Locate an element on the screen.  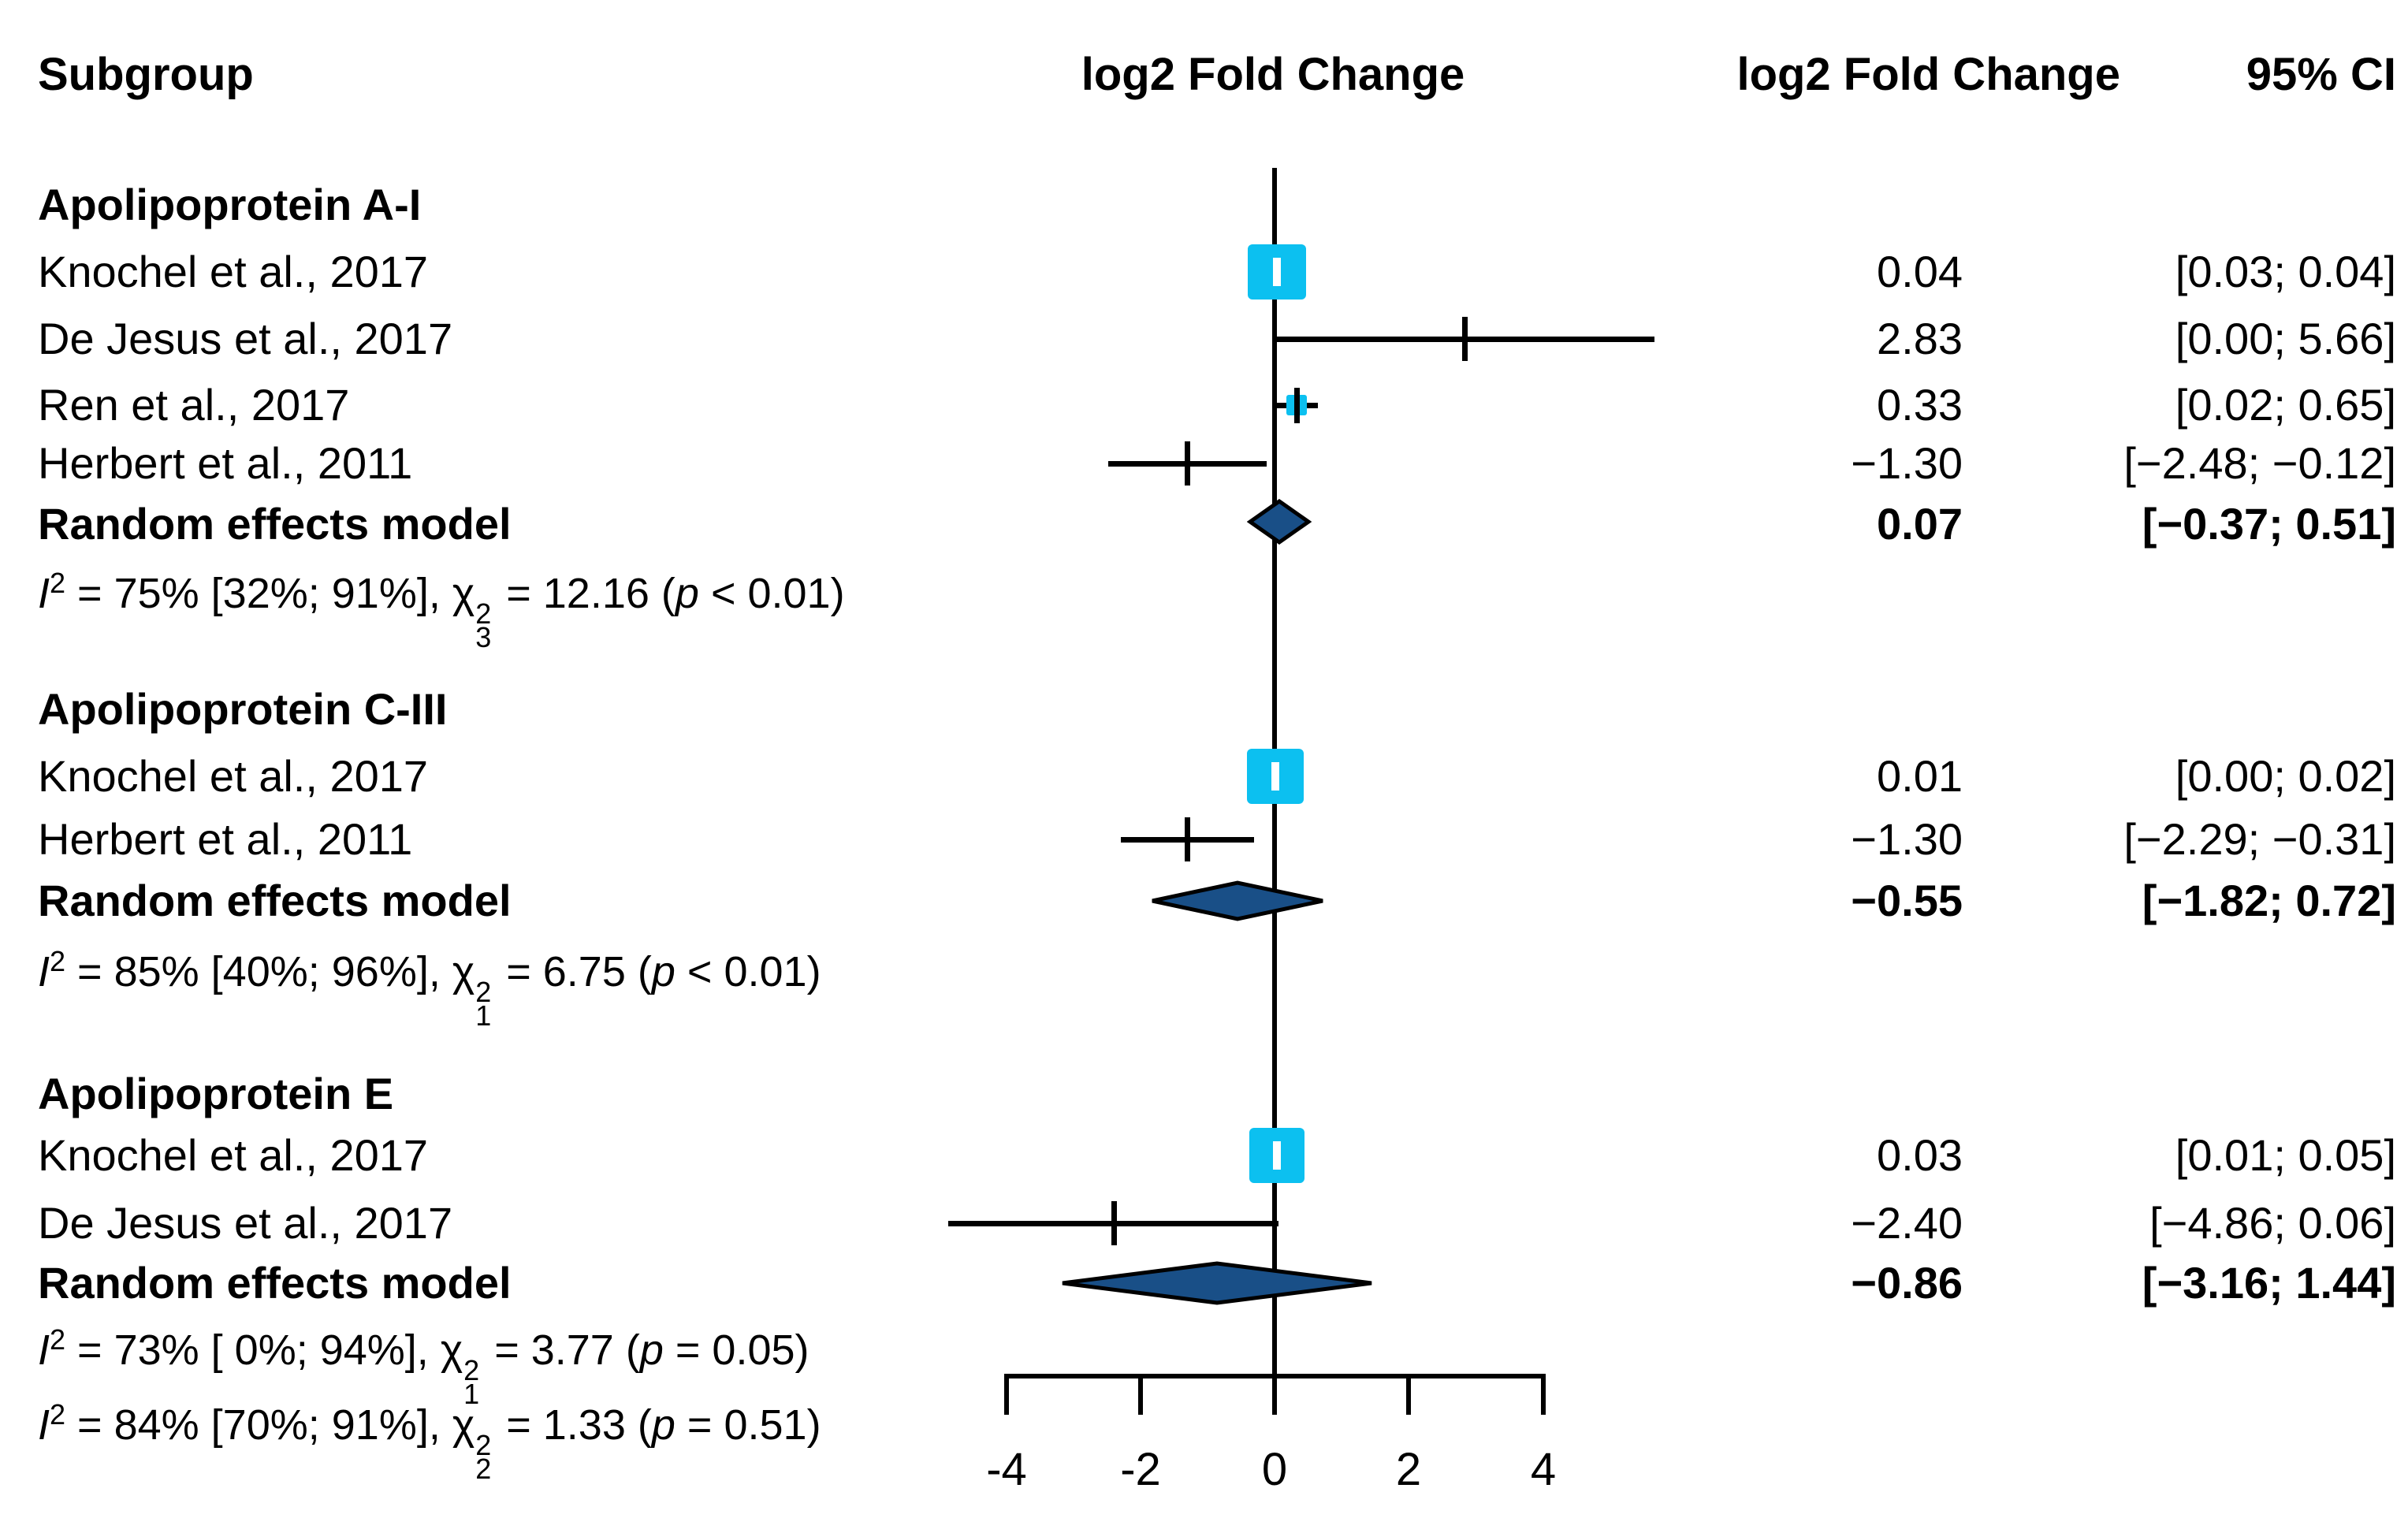
het-text: = 12.16 ( is located at coordinates (585, 593).